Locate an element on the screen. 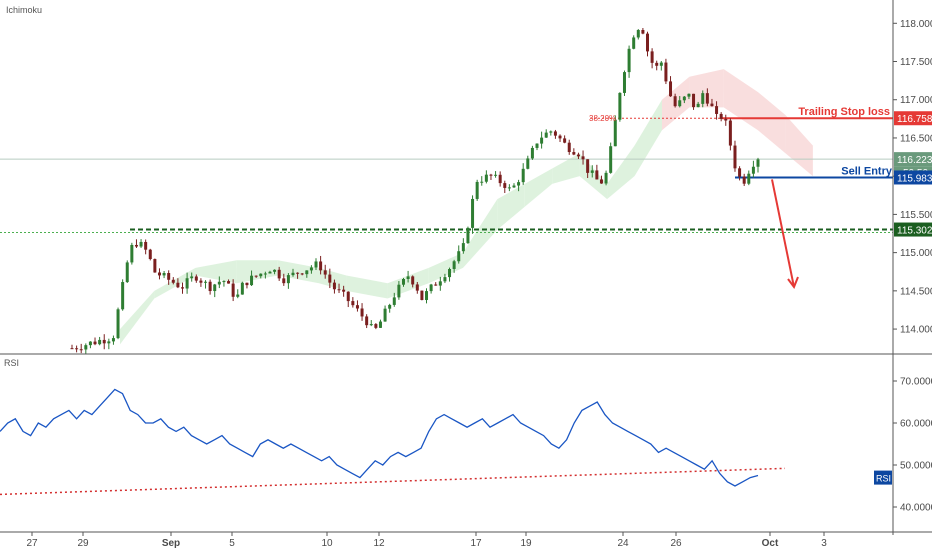 This screenshot has width=932, height=555. time-tick-label: 17 is located at coordinates (476, 543).